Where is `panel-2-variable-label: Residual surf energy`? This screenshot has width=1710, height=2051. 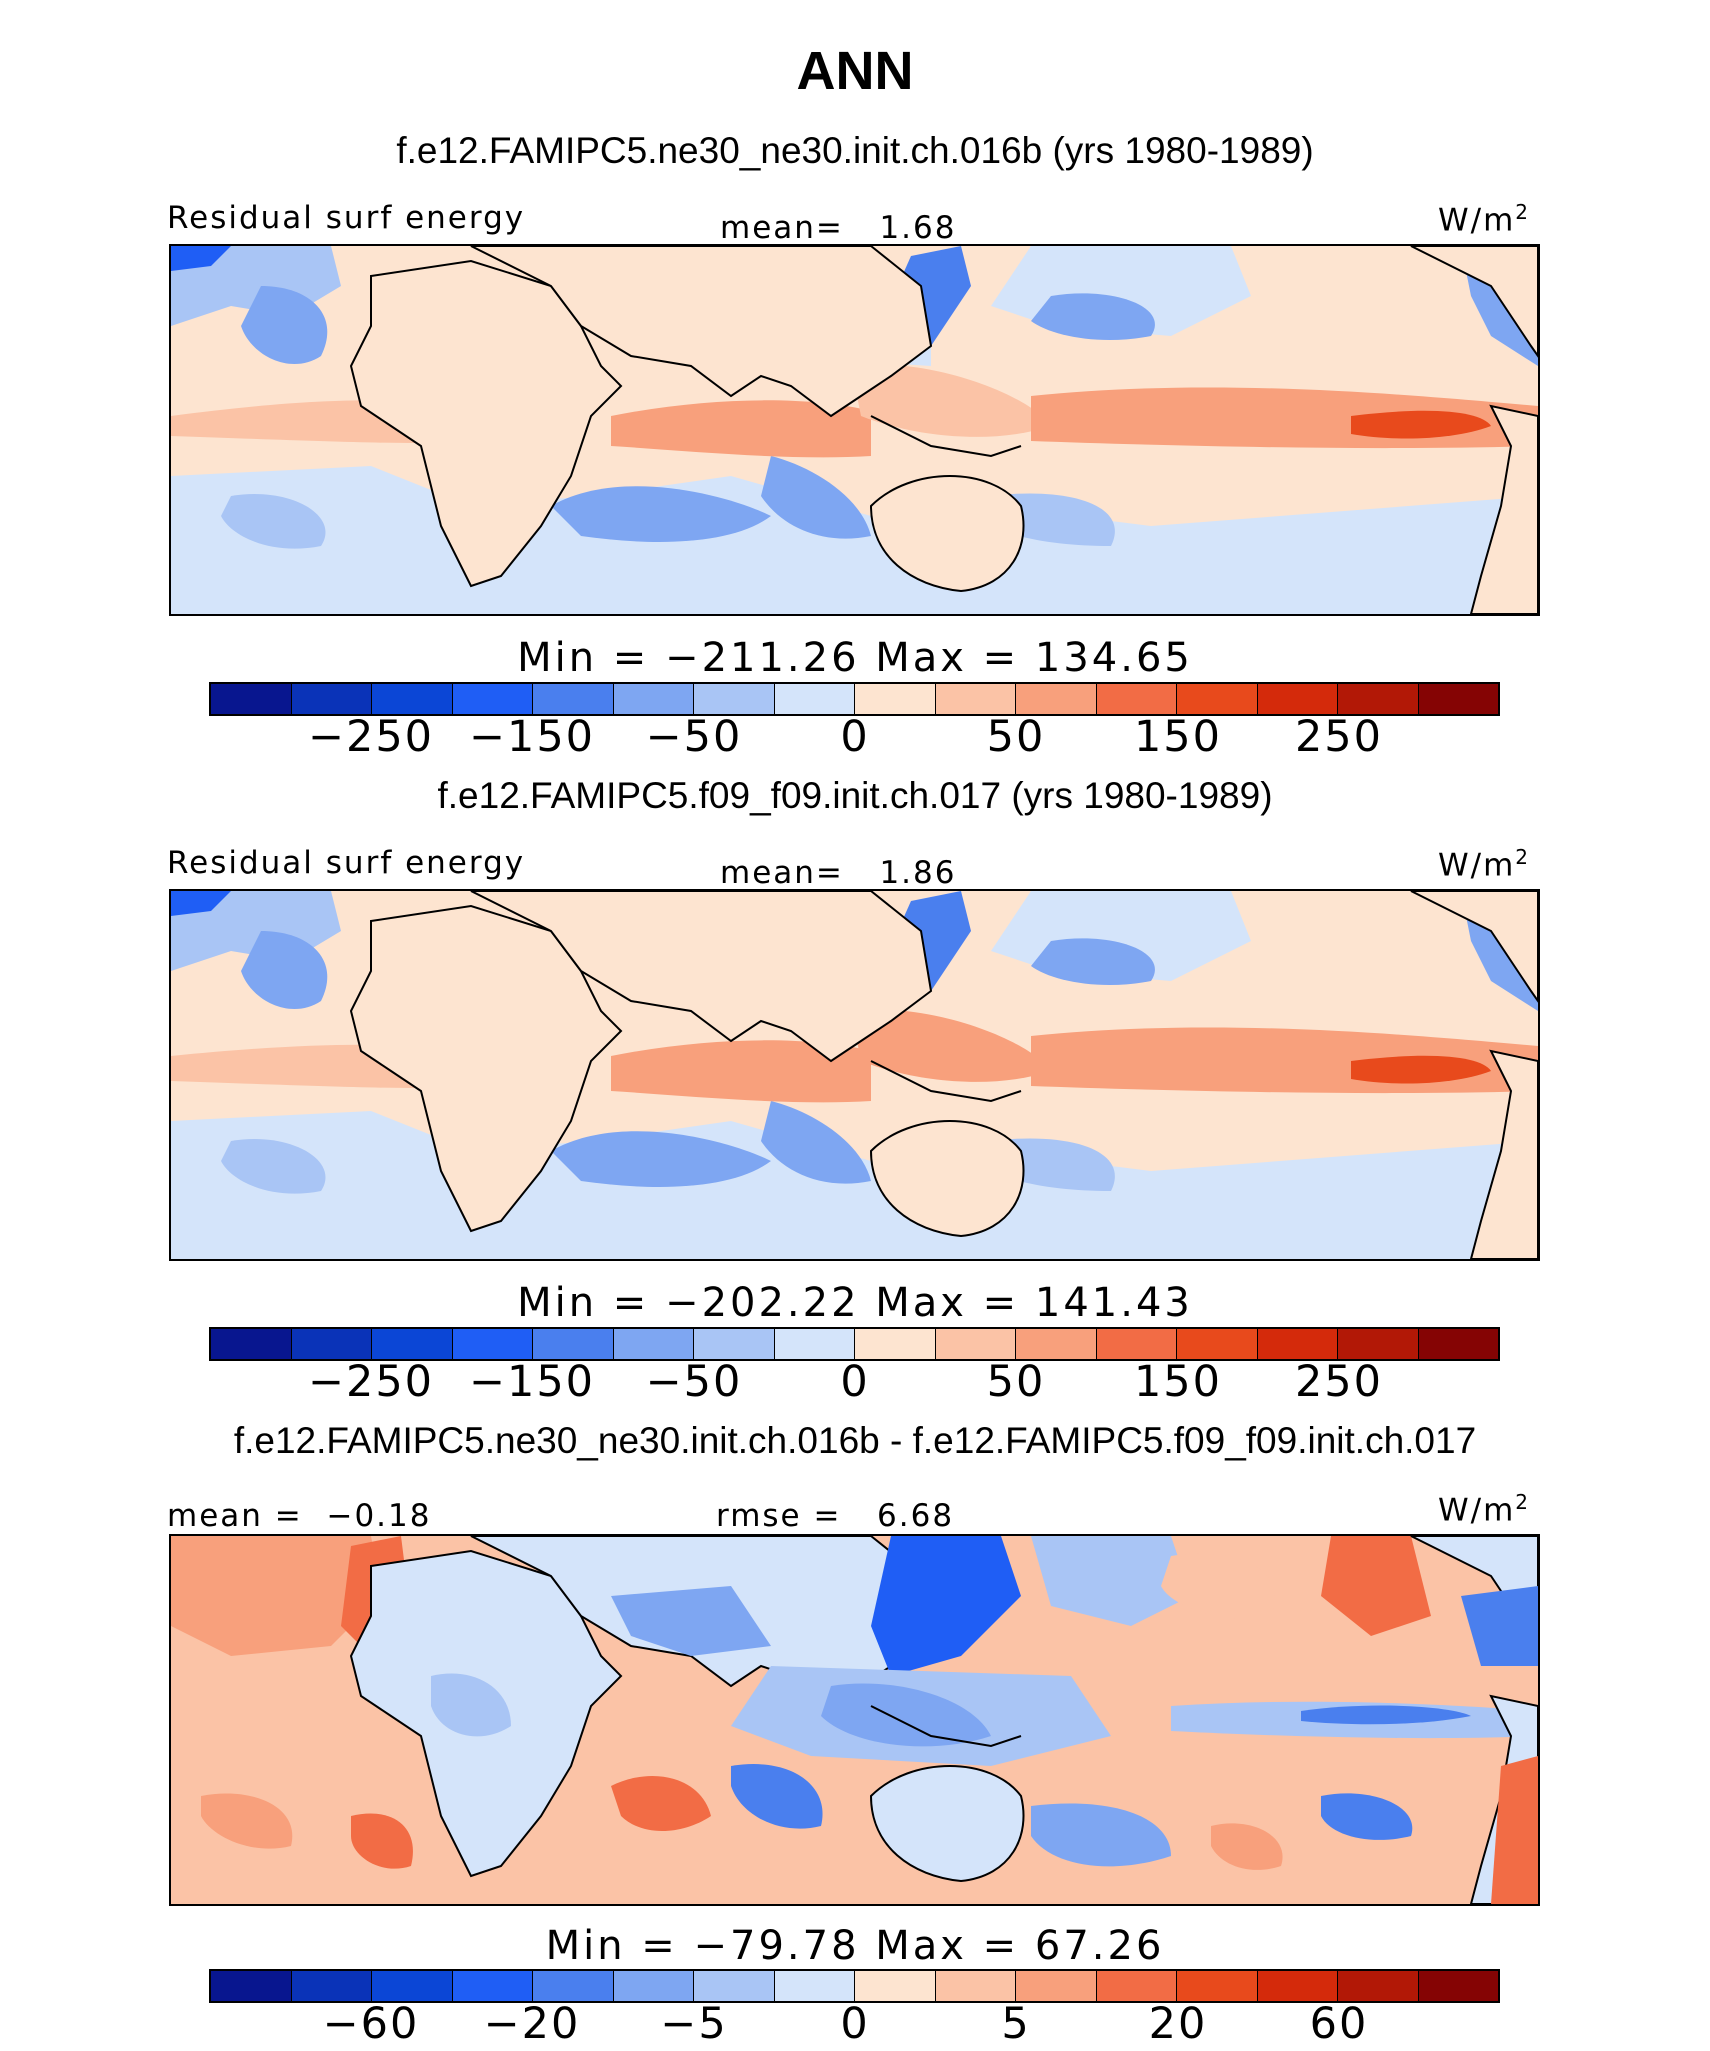 panel-2-variable-label: Residual surf energy is located at coordinates (346, 863).